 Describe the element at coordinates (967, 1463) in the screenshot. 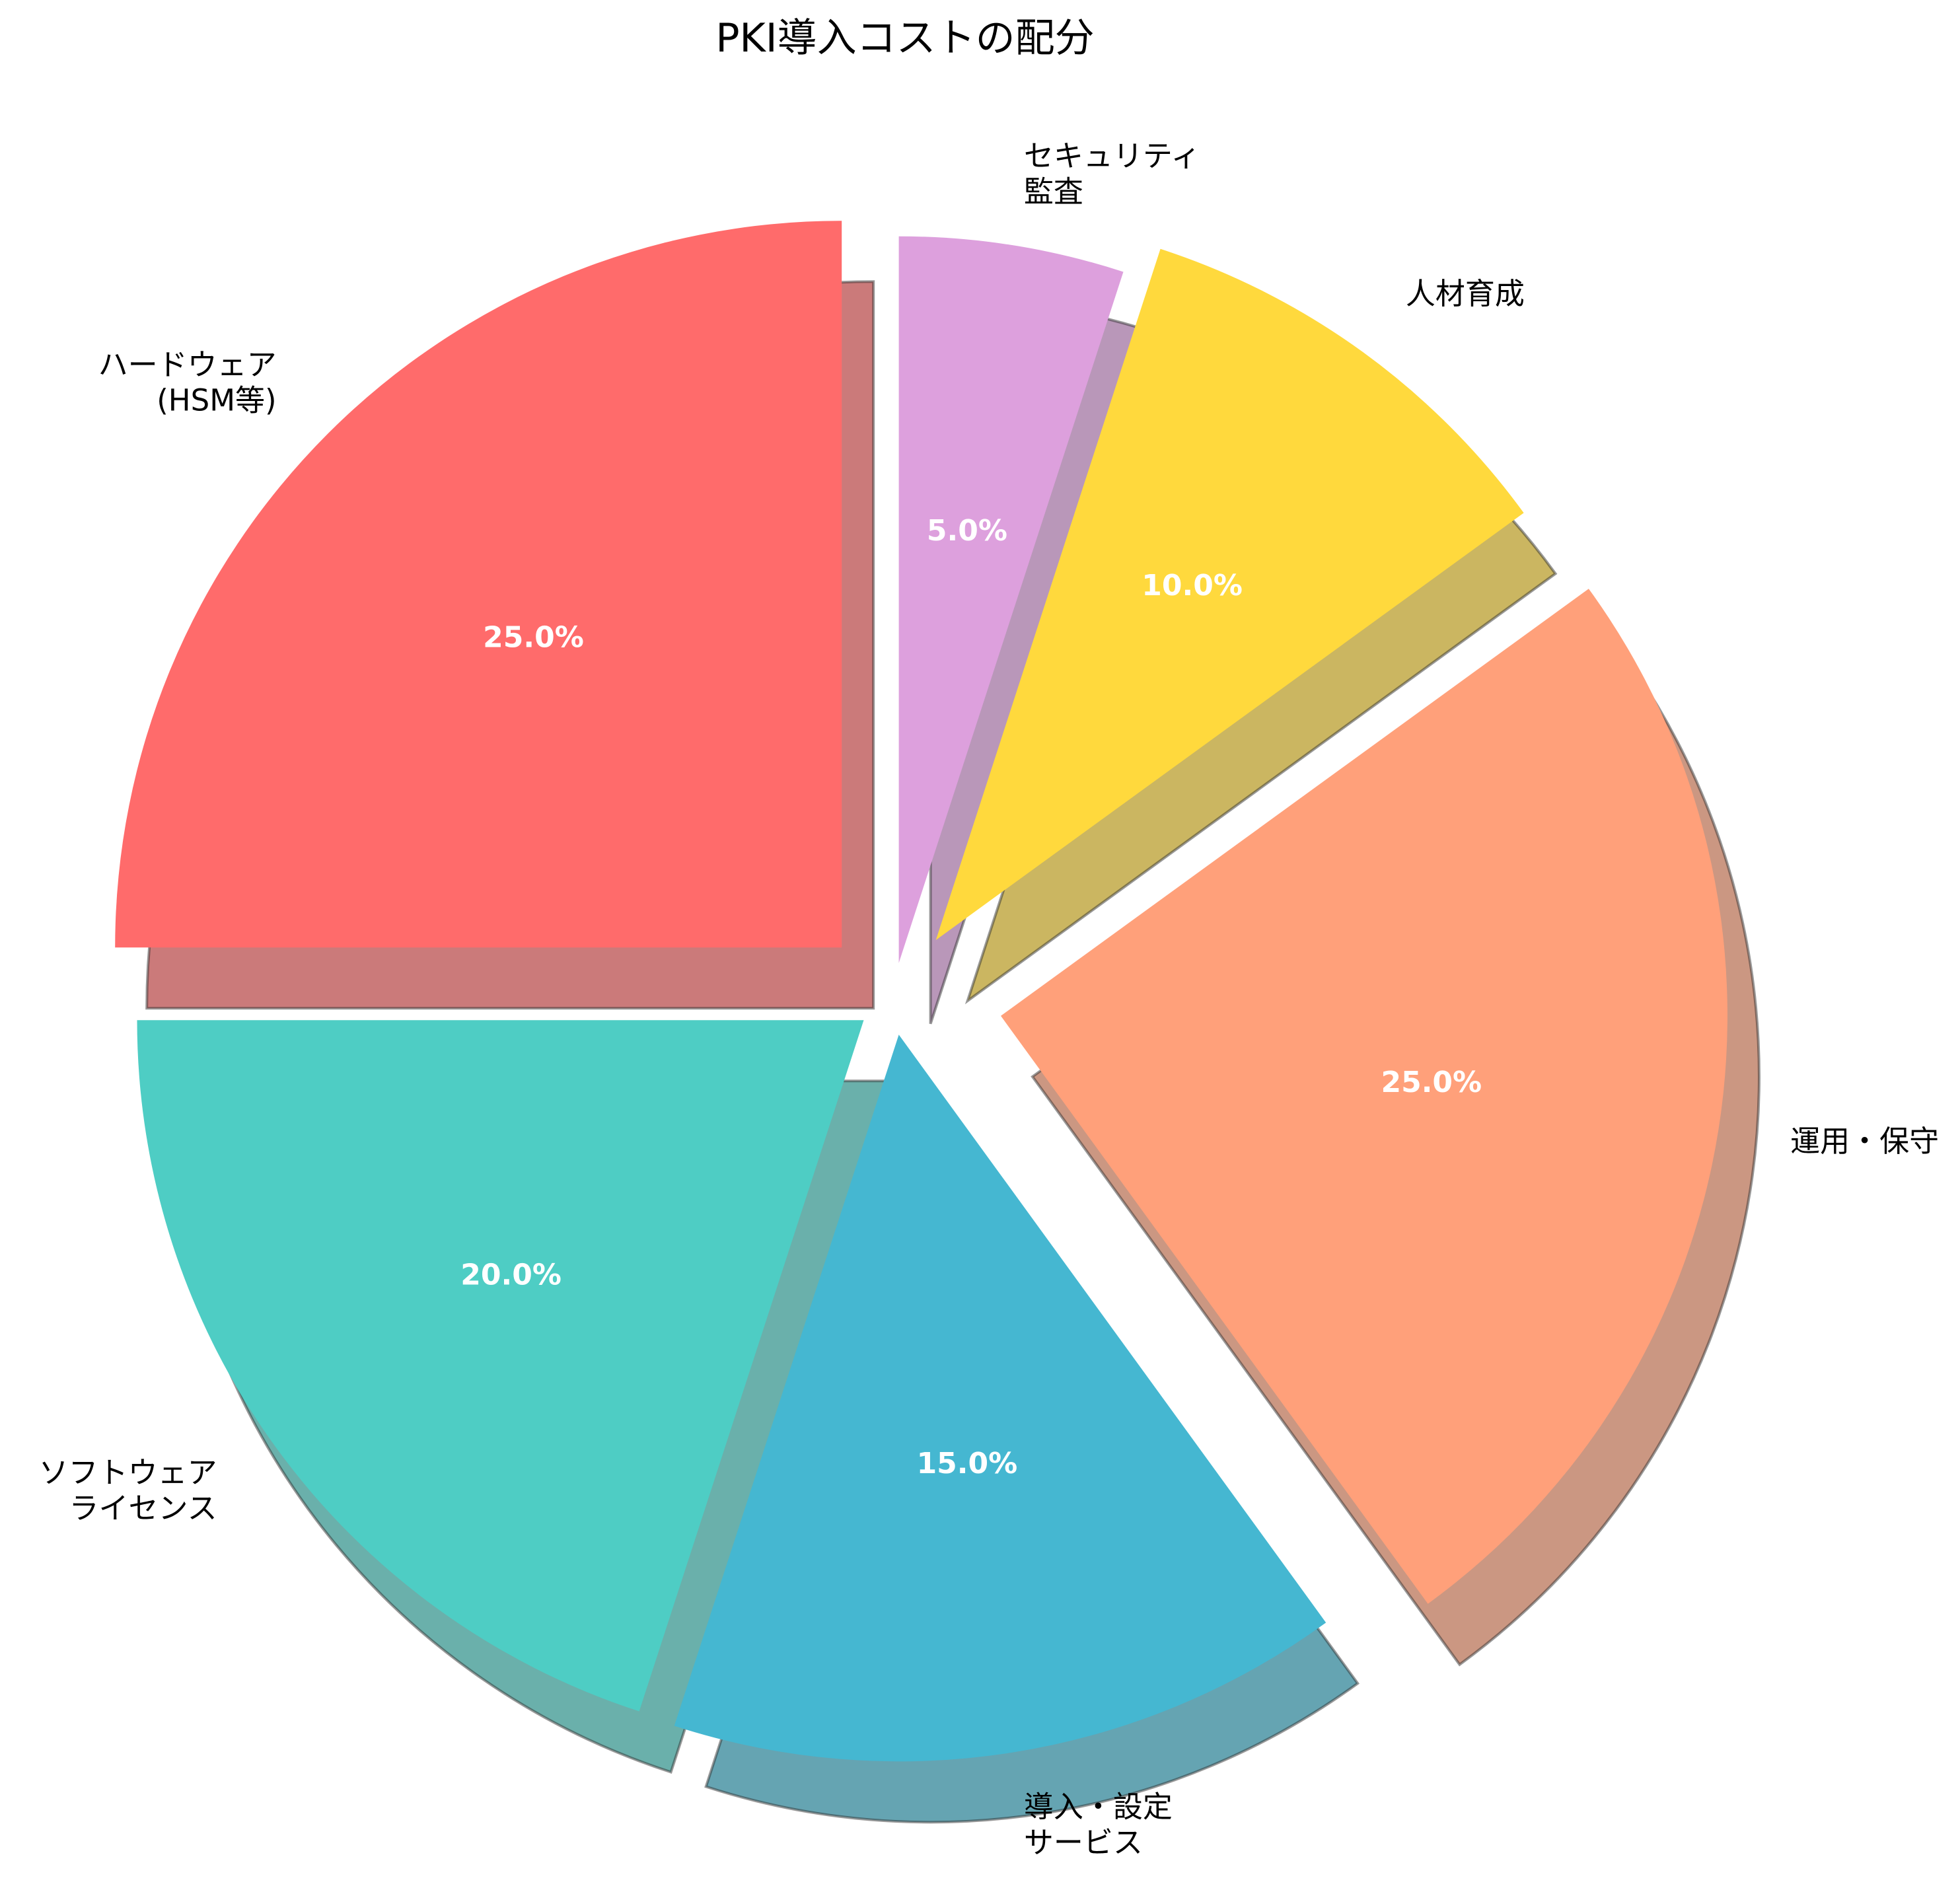

I see `percent-label-setup-service: 15.0%` at that location.